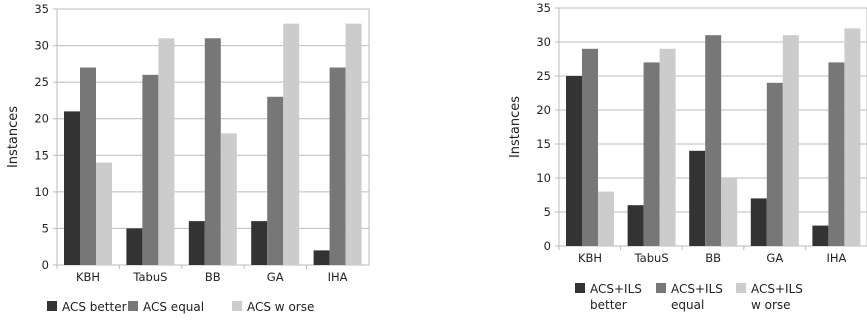  I want to click on legend-label-1: equal, so click(687, 305).